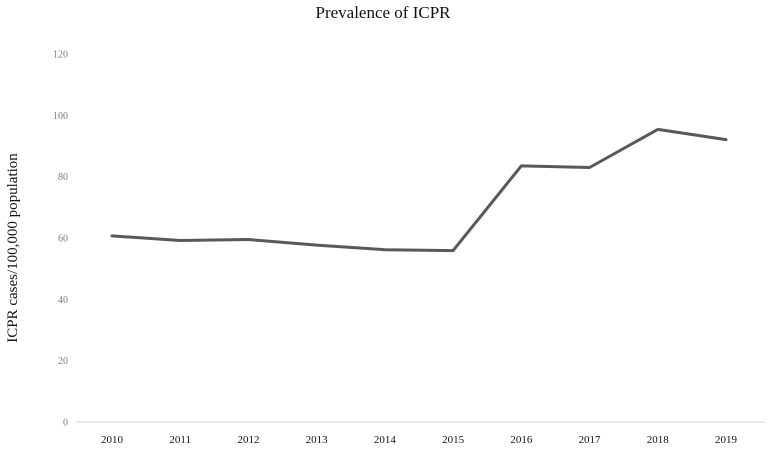  Describe the element at coordinates (383, 12) in the screenshot. I see `chart-title: Prevalence of ICPR` at that location.